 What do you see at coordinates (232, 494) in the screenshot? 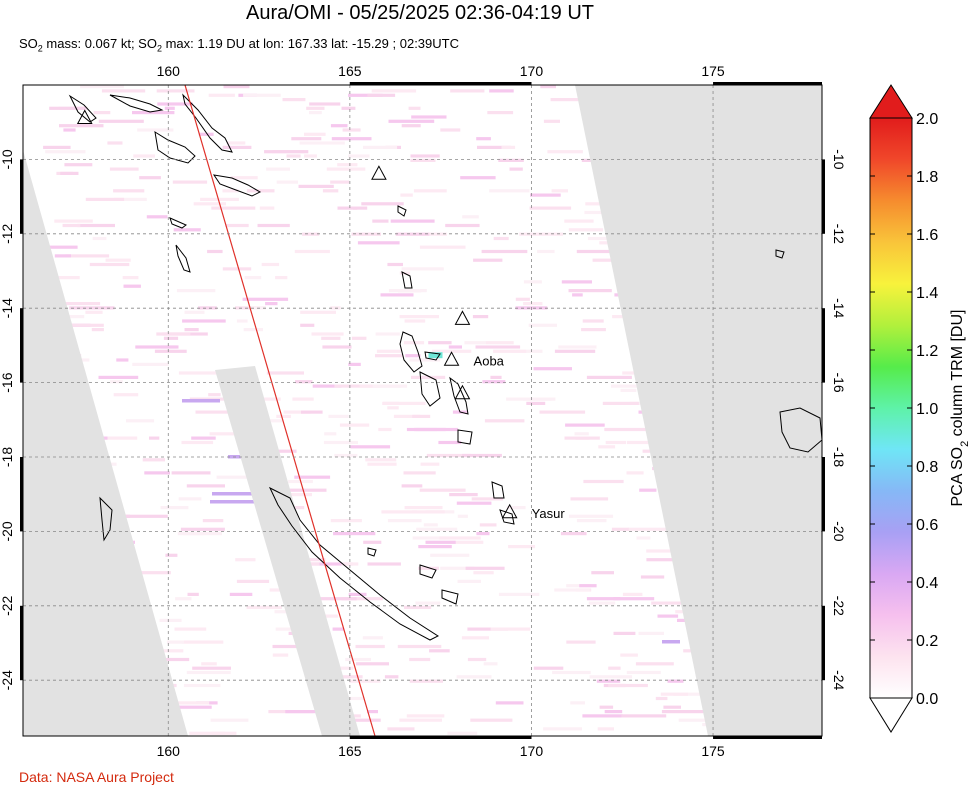
I see `swath-pixel-high` at bounding box center [232, 494].